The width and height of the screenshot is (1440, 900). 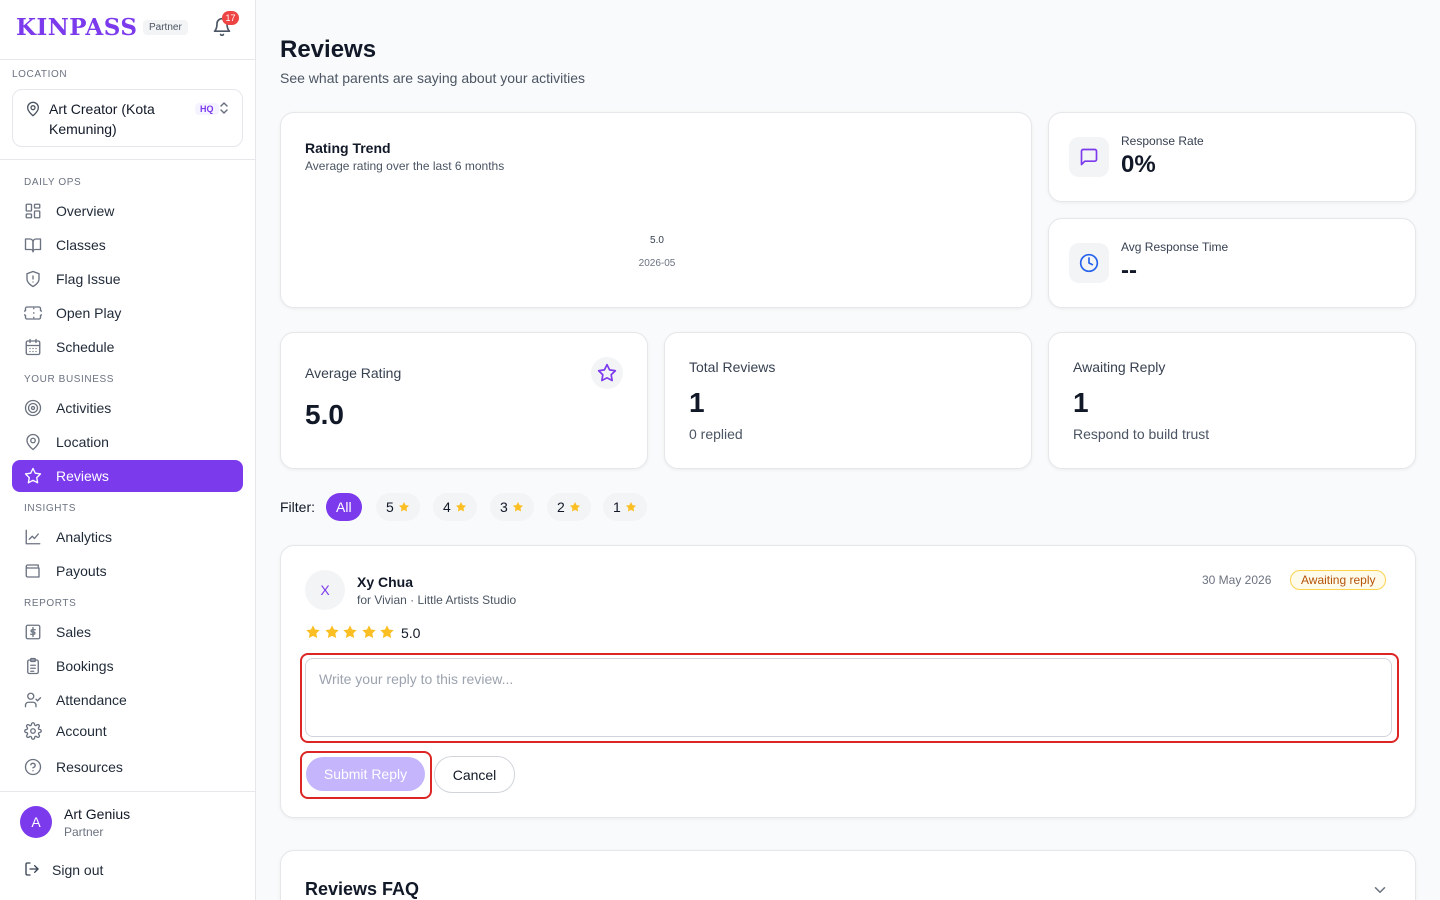 I want to click on shield-alert-icon, so click(x=33, y=279).